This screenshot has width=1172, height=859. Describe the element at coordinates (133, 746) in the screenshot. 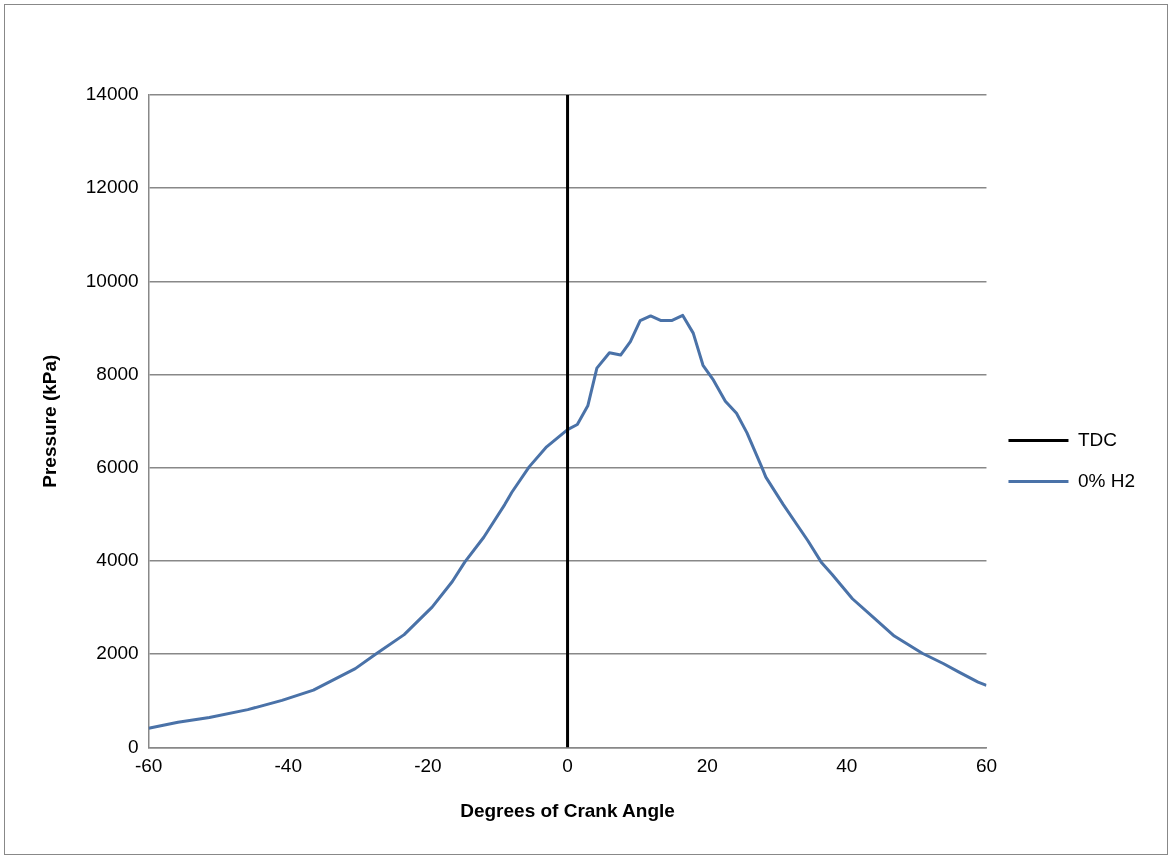

I see `y-tick-label: 0` at that location.